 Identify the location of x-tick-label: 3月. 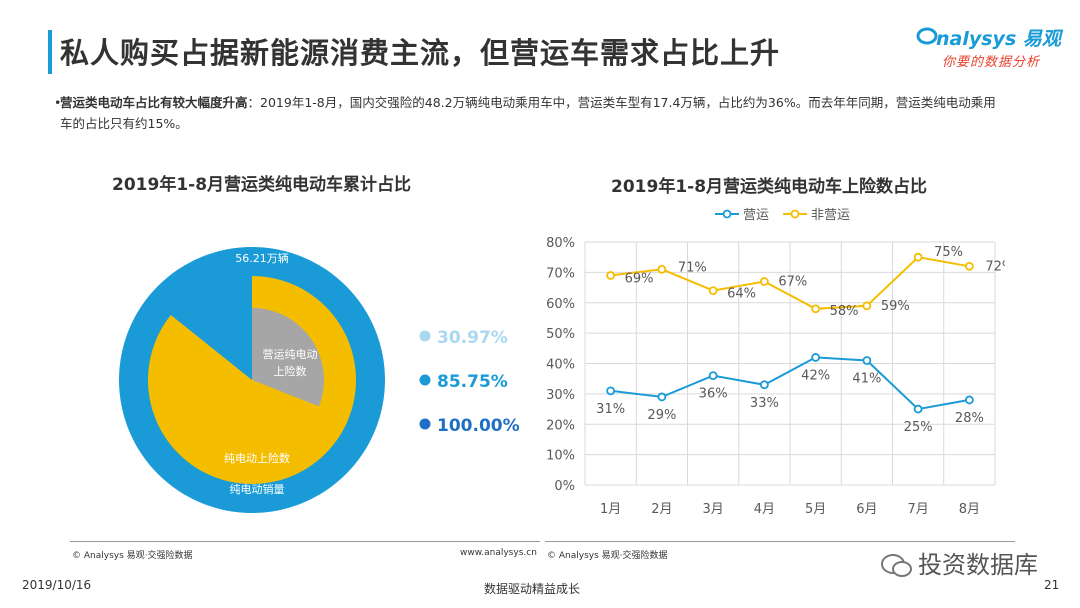
(712, 509).